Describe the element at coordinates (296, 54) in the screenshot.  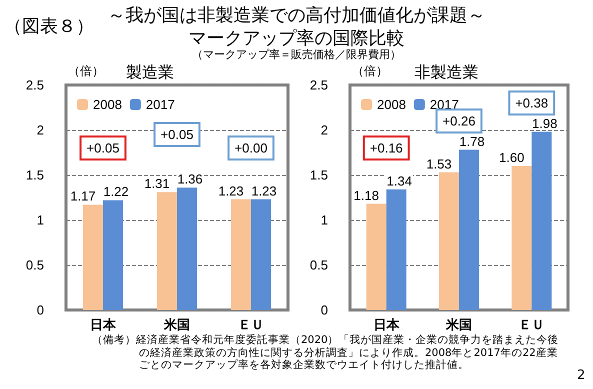
I see `text: （マークアップ率＝販売価格／限界費用）` at that location.